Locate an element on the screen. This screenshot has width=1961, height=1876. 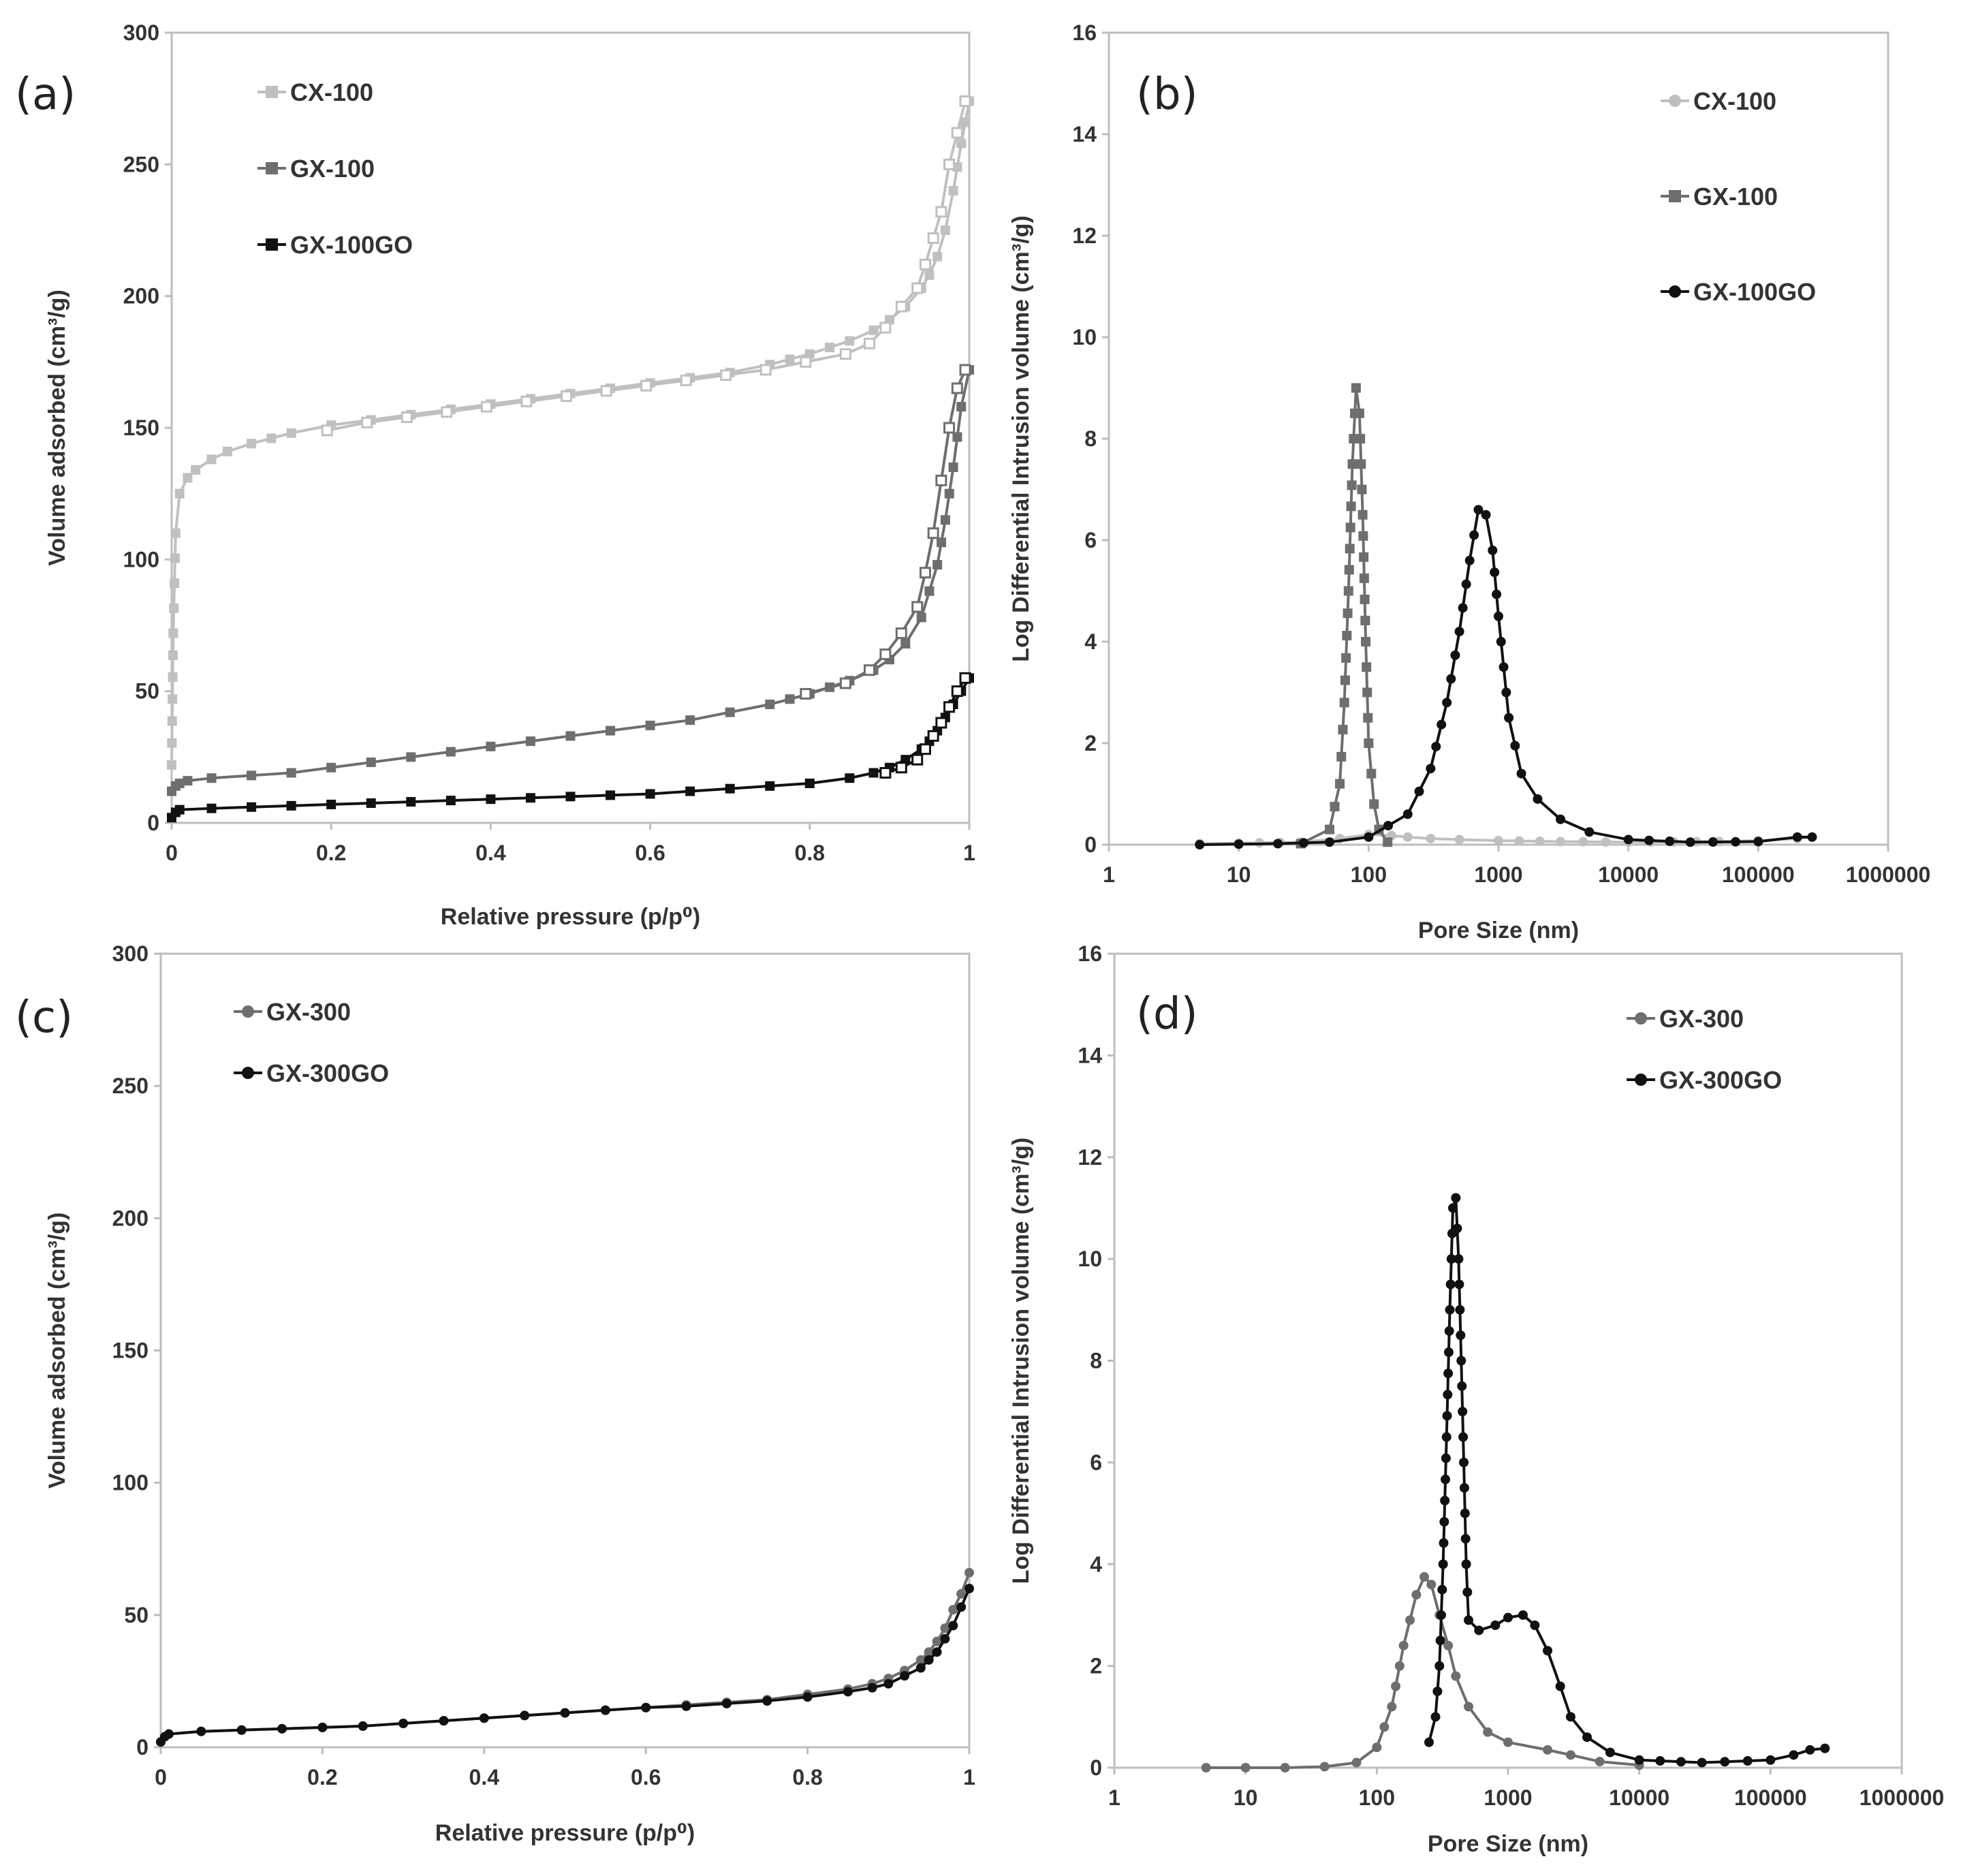
y-tick-label: 200 is located at coordinates (130, 1218).